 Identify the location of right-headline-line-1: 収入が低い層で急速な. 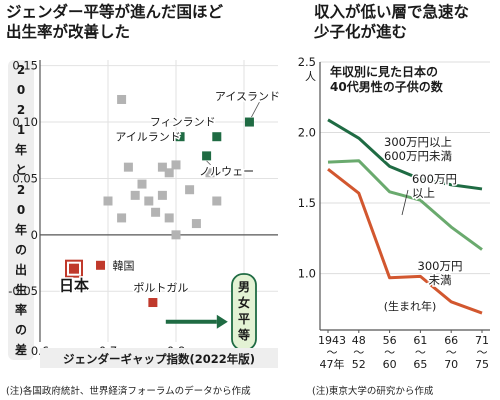
(392, 12).